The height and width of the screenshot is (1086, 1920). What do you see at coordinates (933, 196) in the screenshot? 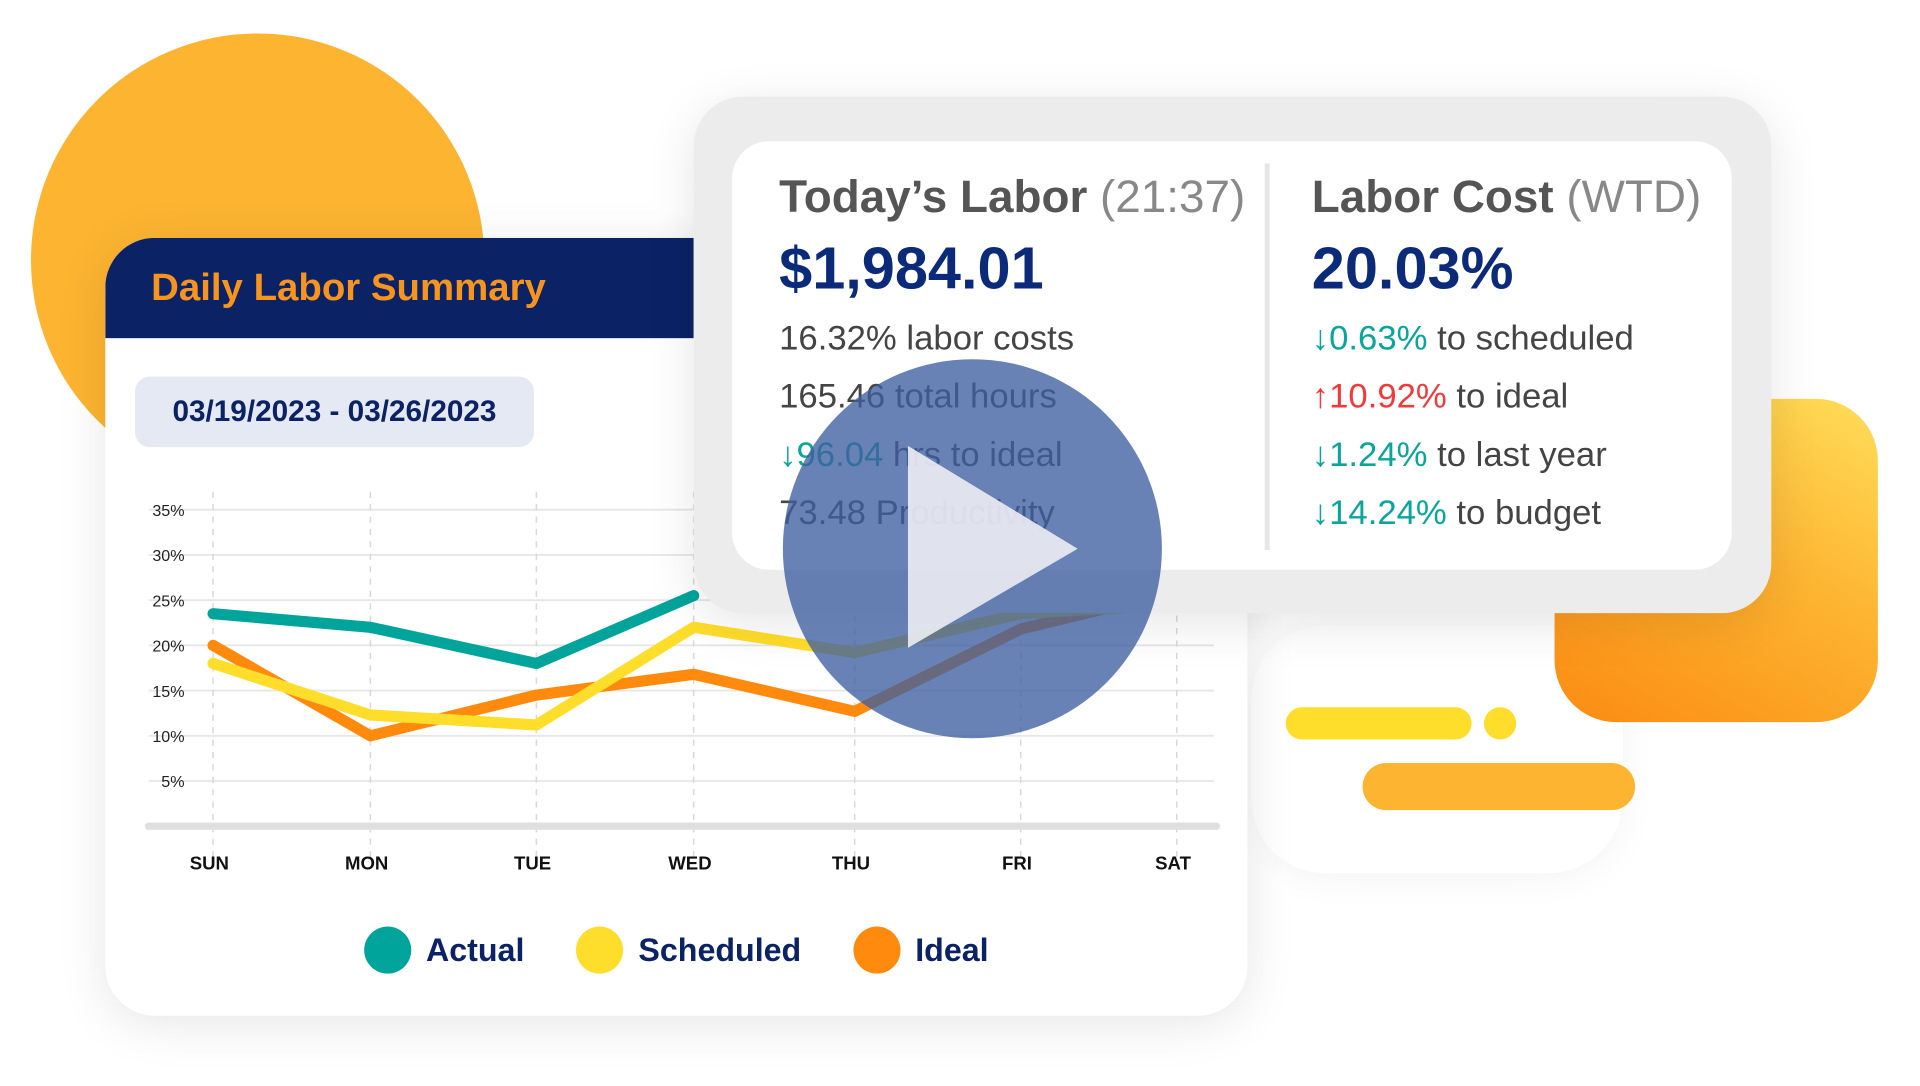
I see `title-text: Today’s Labor` at bounding box center [933, 196].